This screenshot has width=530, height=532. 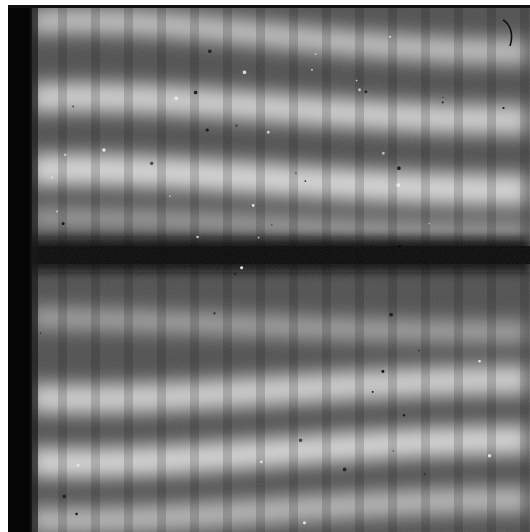 What do you see at coordinates (269, 6) in the screenshot?
I see `top-rim` at bounding box center [269, 6].